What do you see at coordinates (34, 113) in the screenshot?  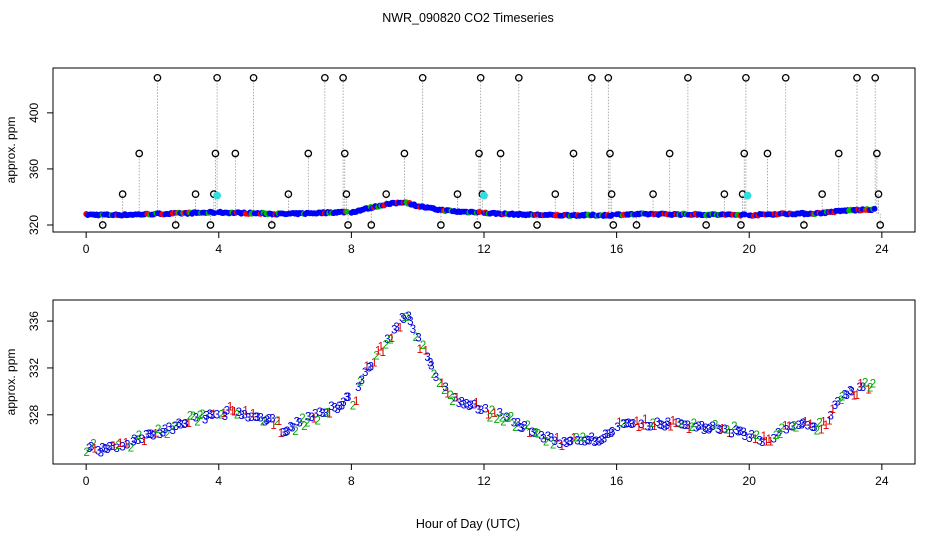 I see `top-y-tick-label: 400` at bounding box center [34, 113].